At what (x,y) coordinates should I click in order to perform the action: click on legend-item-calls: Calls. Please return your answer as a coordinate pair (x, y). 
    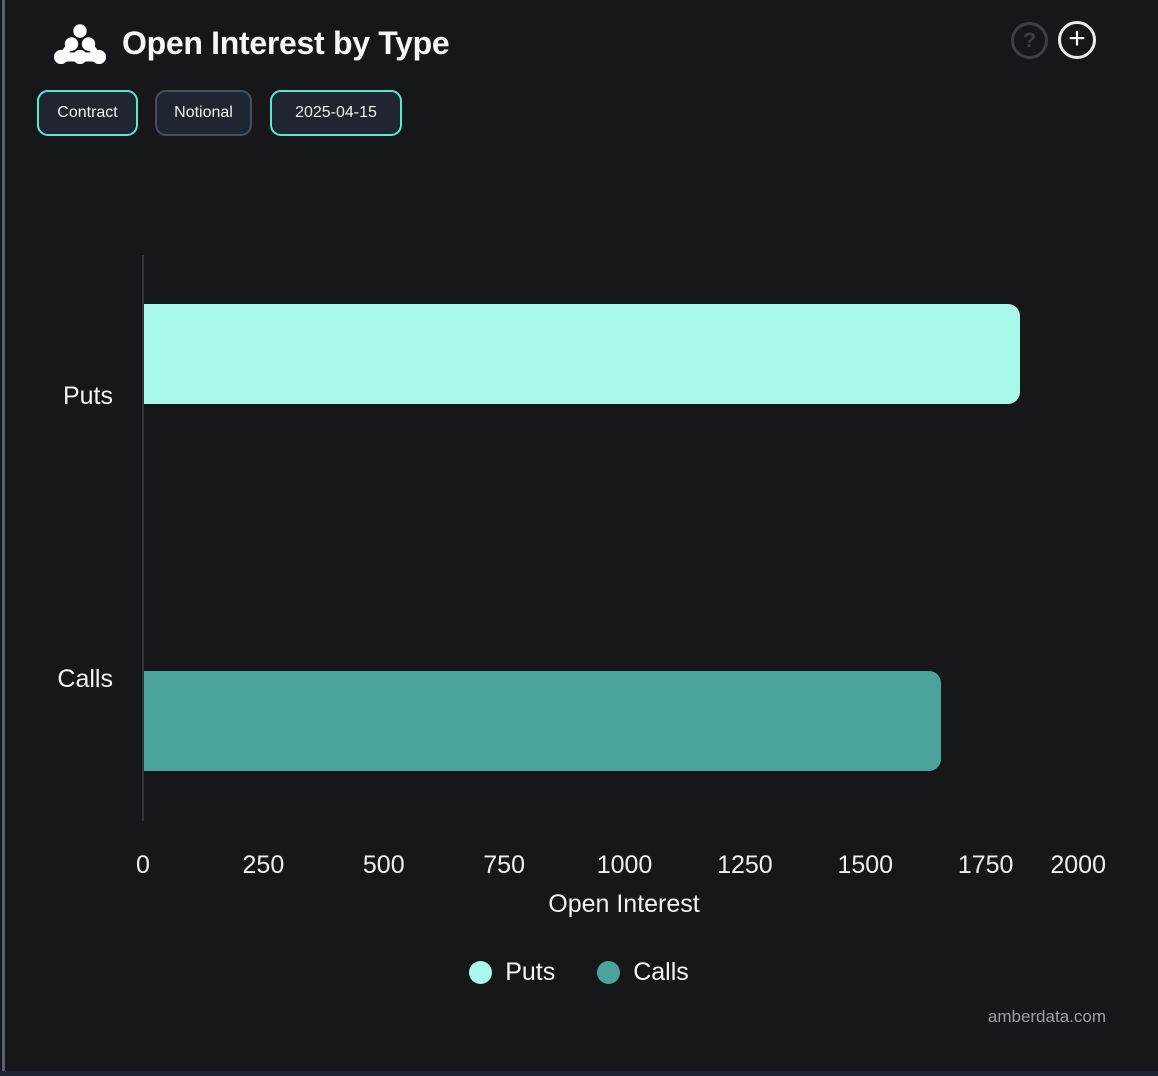
    Looking at the image, I should click on (643, 972).